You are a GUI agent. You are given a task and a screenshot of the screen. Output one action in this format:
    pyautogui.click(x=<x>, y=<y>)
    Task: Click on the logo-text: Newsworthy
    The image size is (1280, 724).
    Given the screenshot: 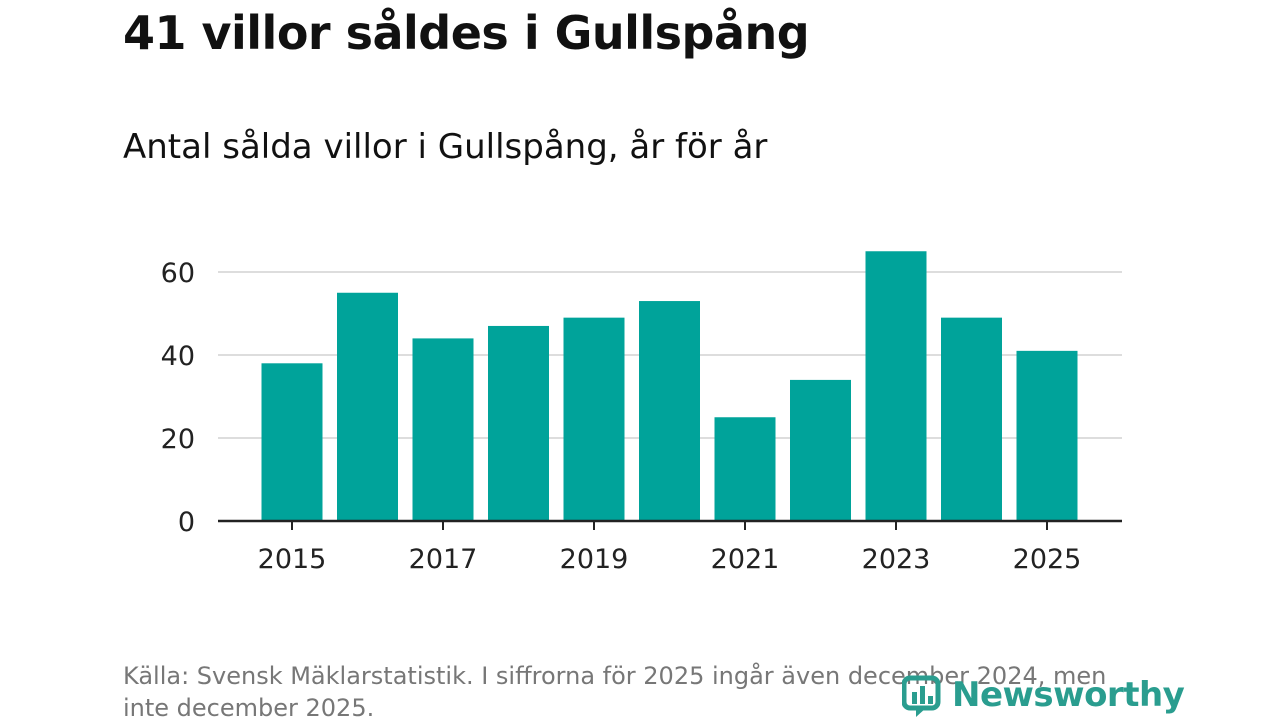 What is the action you would take?
    pyautogui.click(x=1068, y=695)
    